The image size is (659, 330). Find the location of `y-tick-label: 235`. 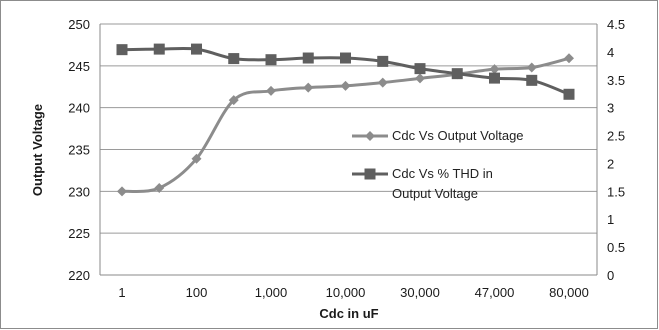

y-tick-label: 235 is located at coordinates (79, 150).